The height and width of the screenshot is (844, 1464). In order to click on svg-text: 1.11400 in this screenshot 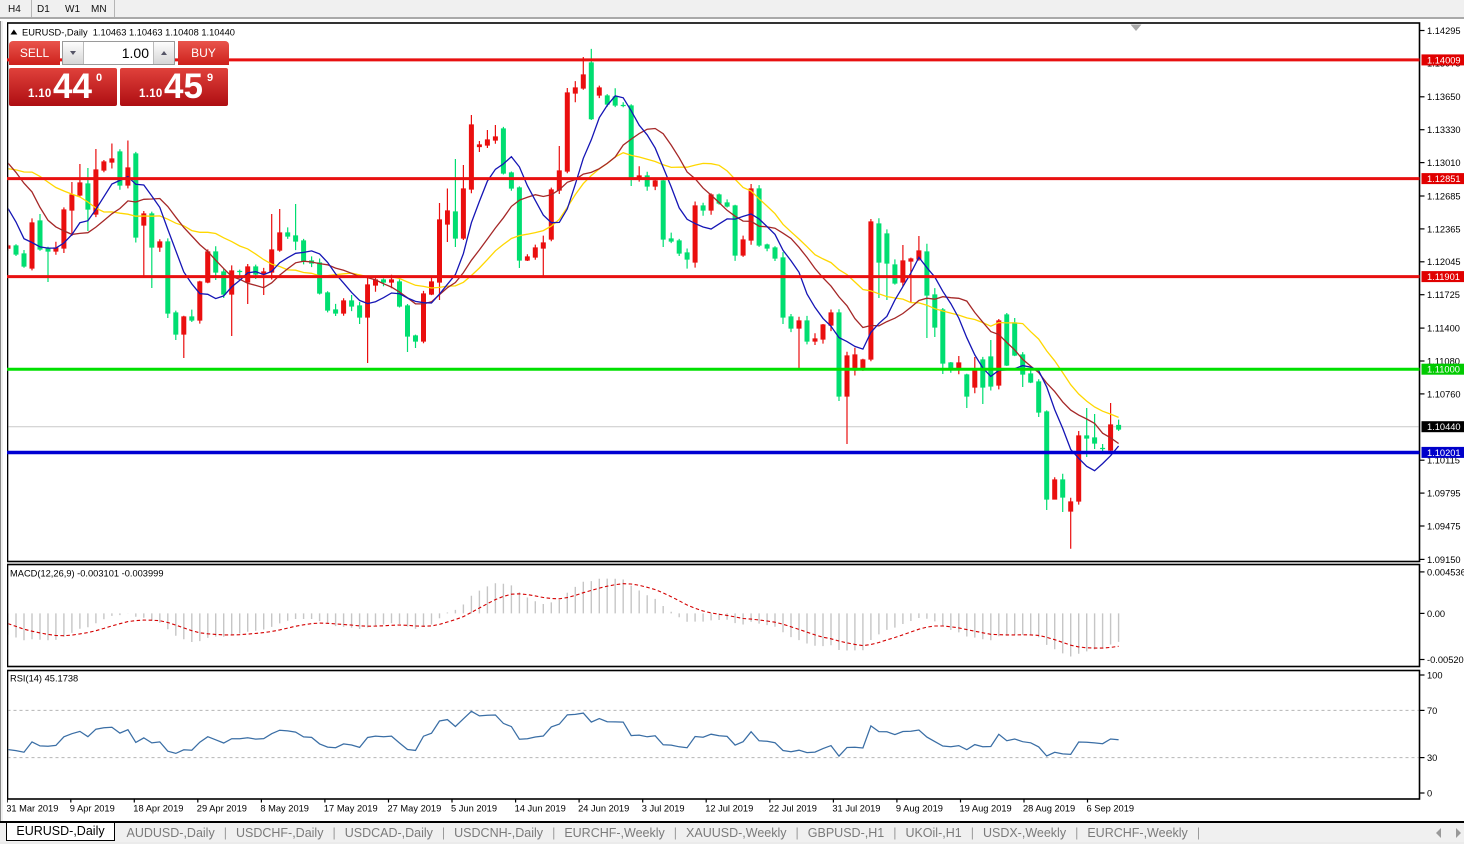, I will do `click(1443, 329)`.